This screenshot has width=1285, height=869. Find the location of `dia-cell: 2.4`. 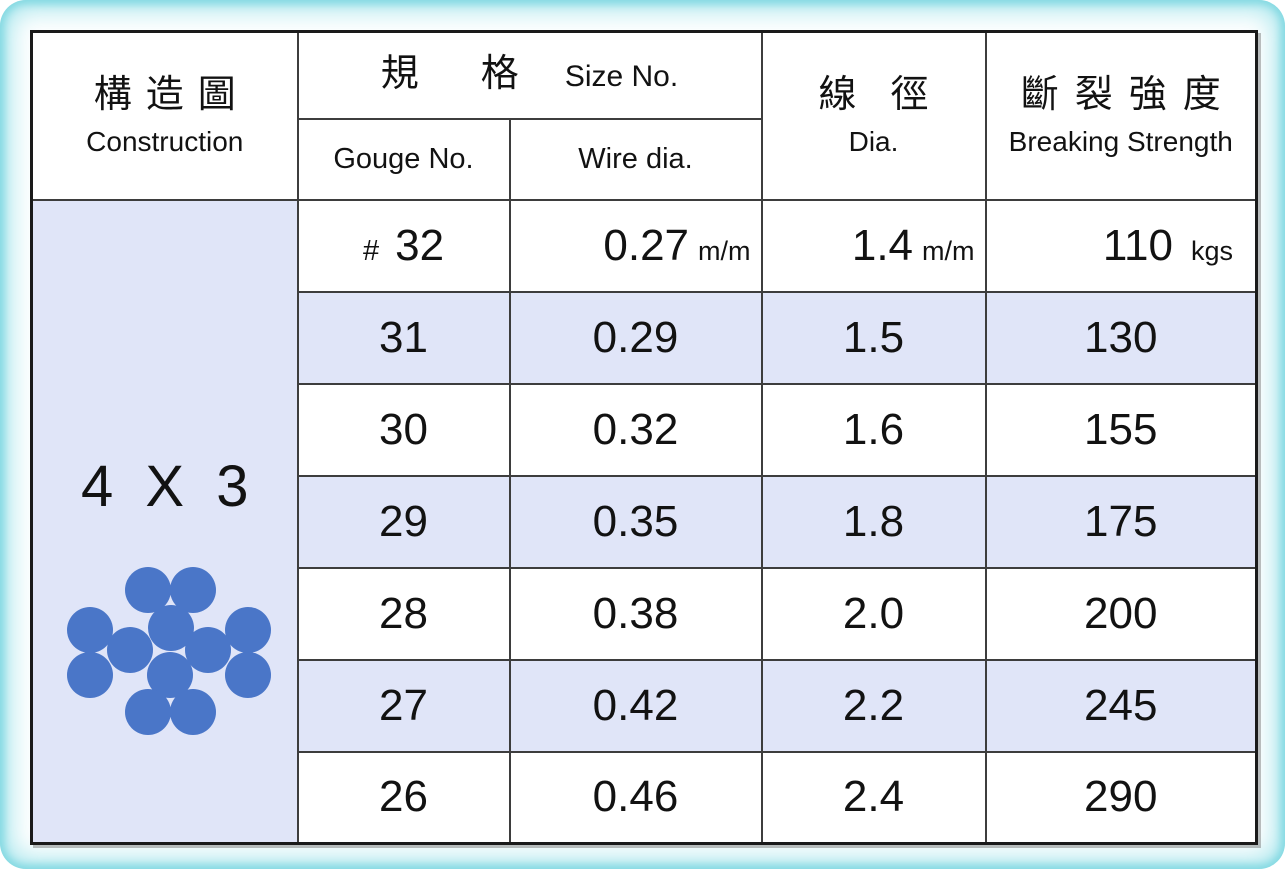

dia-cell: 2.4 is located at coordinates (873, 797).